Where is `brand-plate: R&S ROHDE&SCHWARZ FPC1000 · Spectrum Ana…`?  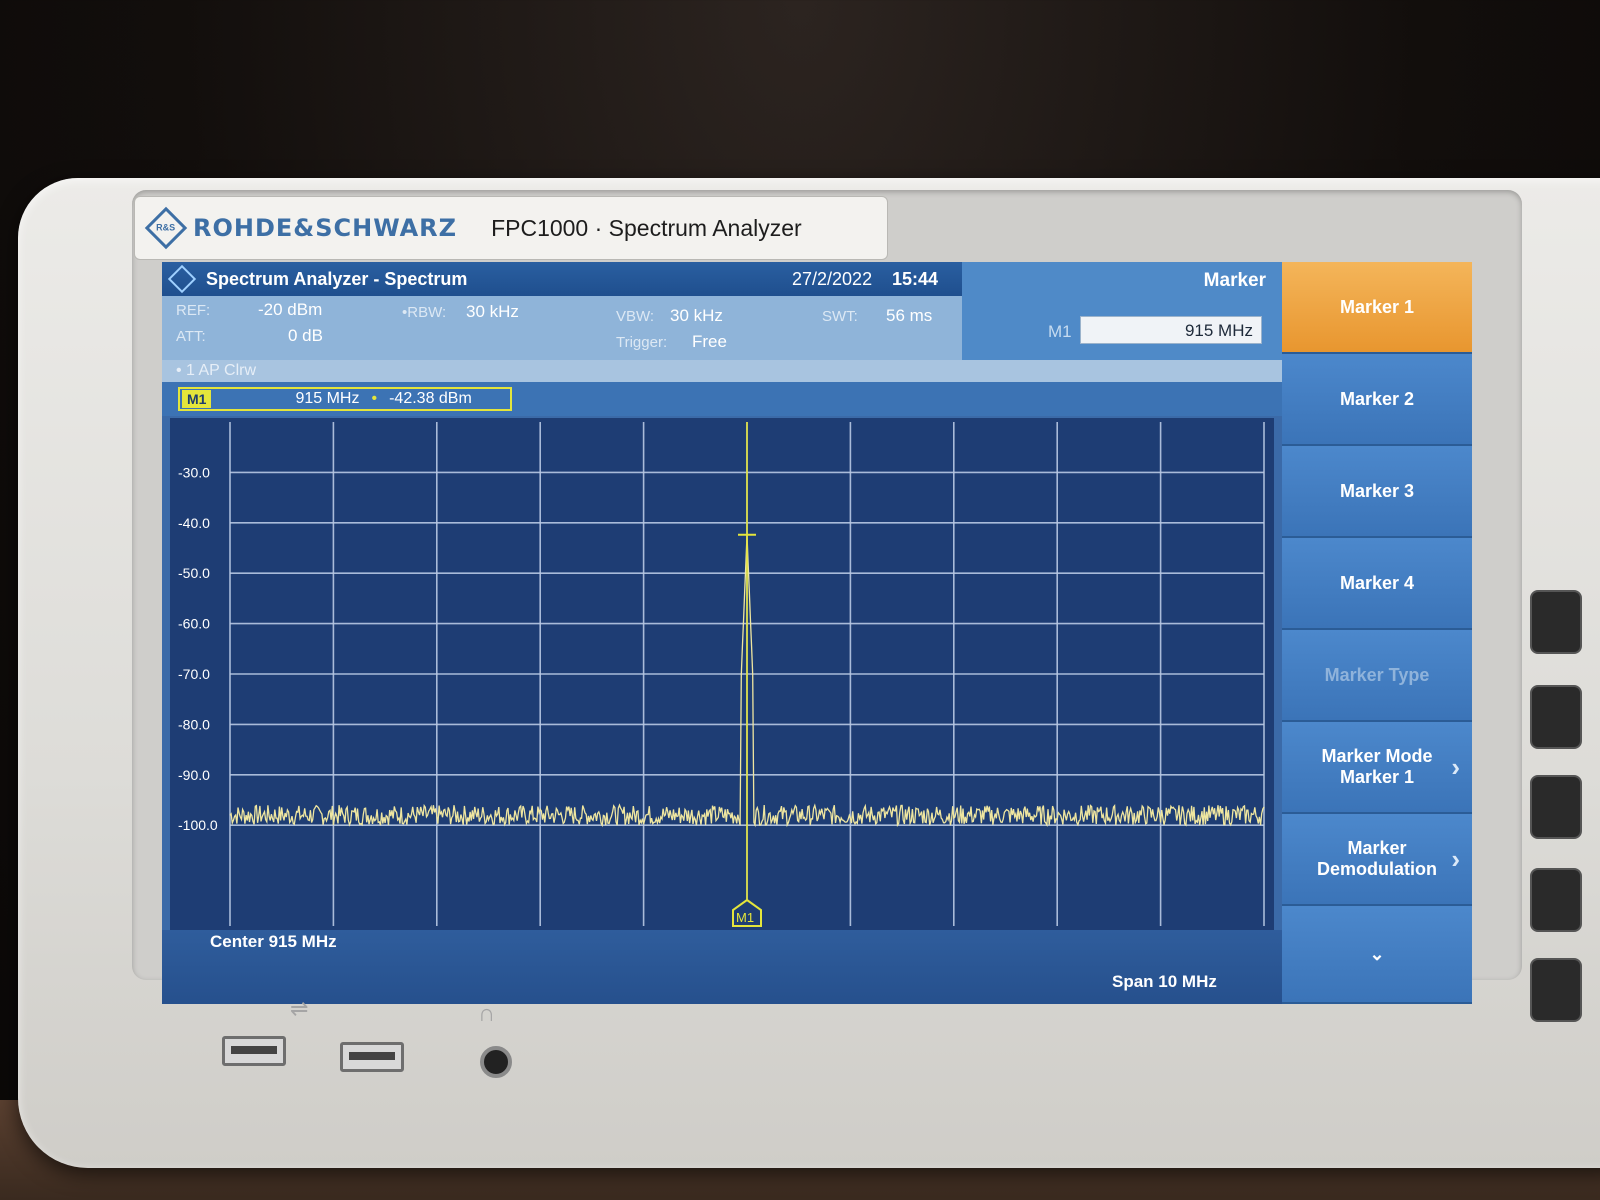
brand-plate: R&S ROHDE&SCHWARZ FPC1000 · Spectrum Ana… is located at coordinates (511, 228).